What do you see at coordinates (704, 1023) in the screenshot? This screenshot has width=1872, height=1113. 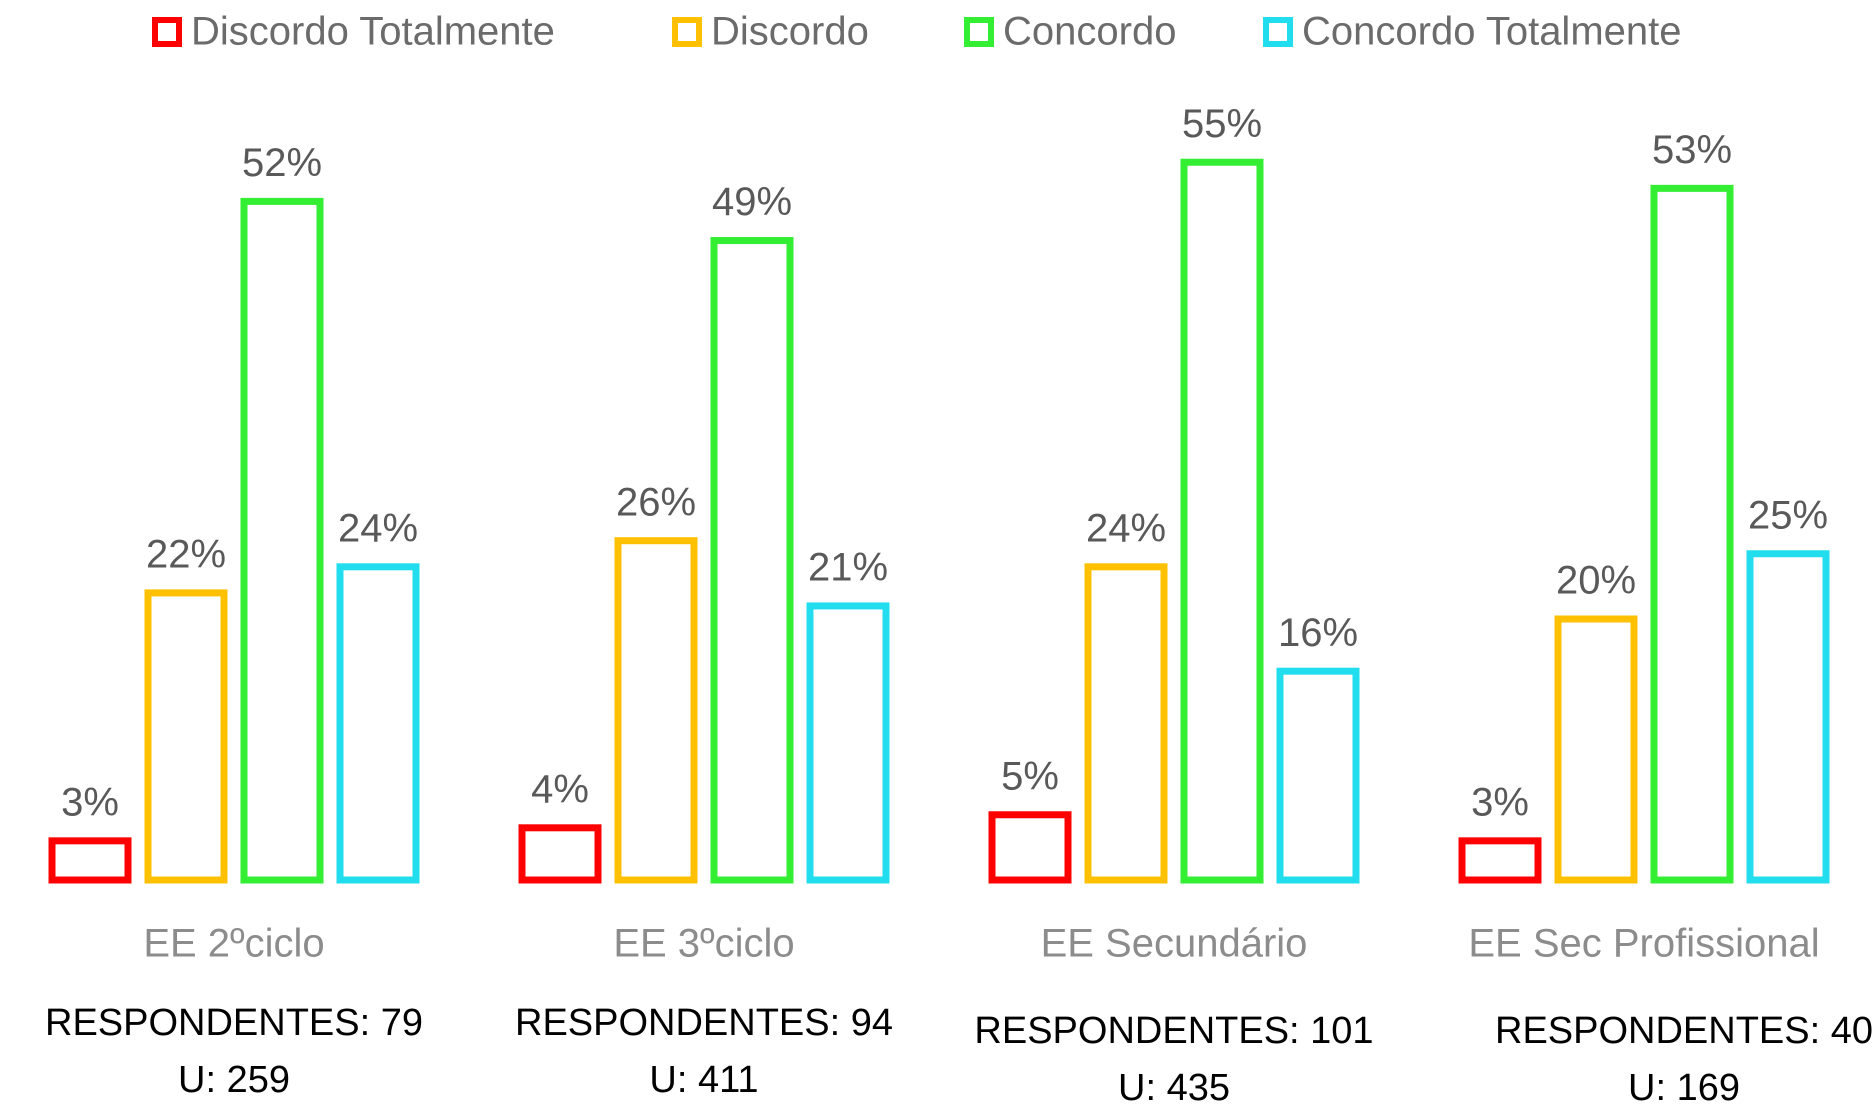 I see `annotation: RESPONDENTES: 94` at bounding box center [704, 1023].